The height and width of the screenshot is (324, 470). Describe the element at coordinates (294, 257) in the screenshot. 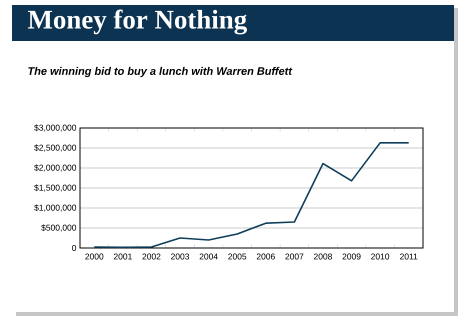

I see `x-tick-label: 2007` at that location.